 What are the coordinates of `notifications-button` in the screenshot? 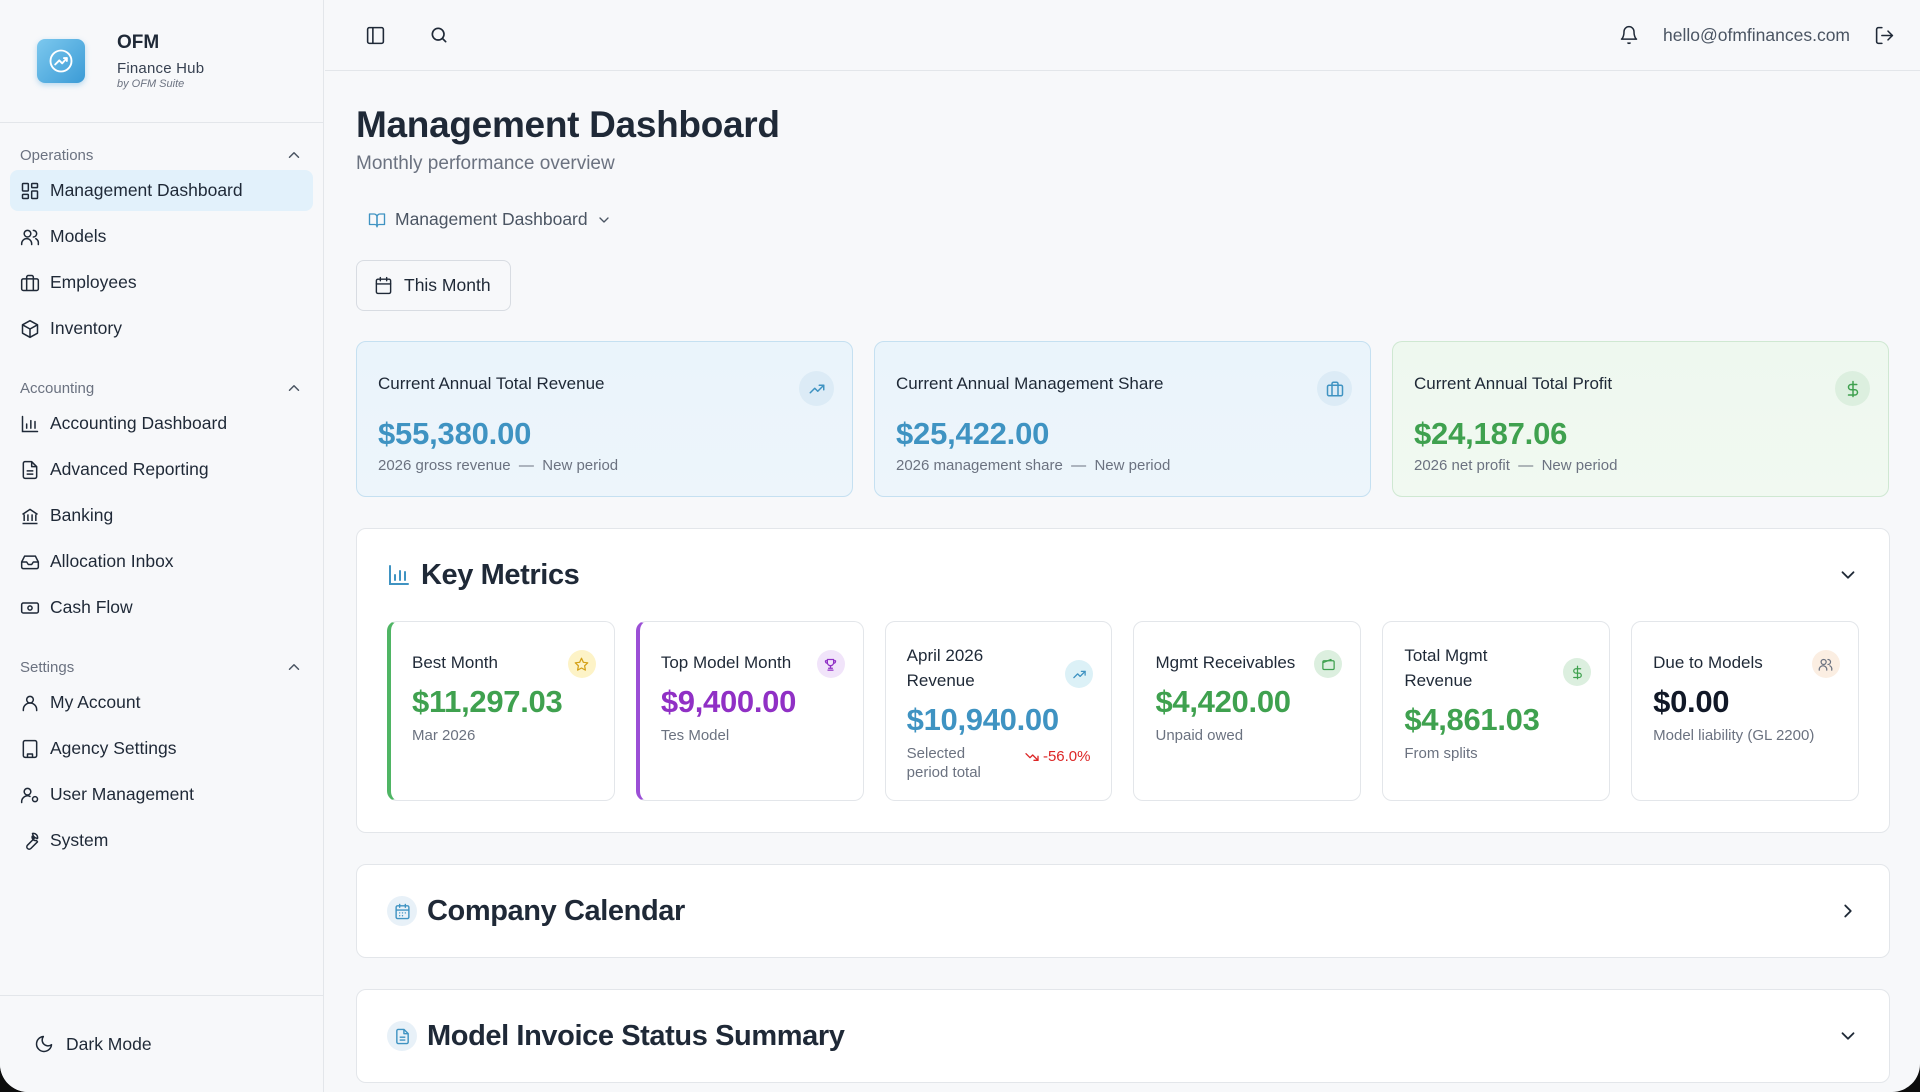 It's located at (1629, 35).